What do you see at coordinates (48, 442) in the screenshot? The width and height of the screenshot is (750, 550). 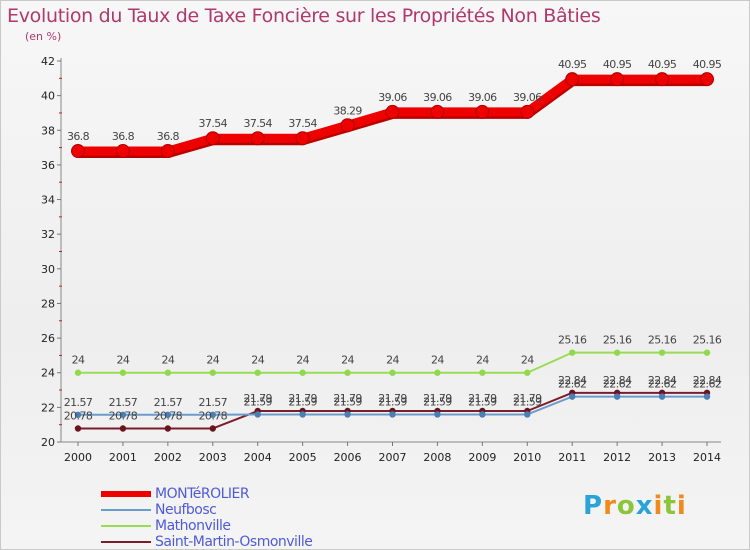 I see `y-tick-label: 20` at bounding box center [48, 442].